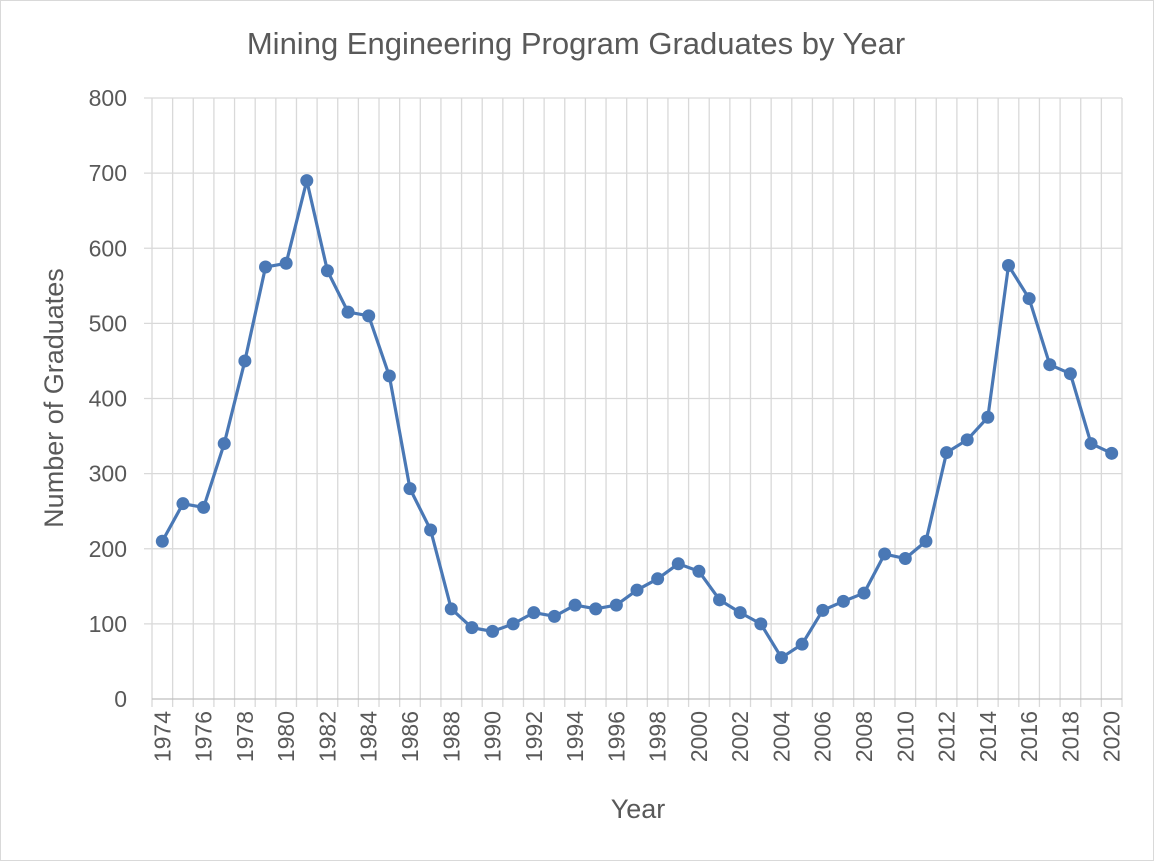 The width and height of the screenshot is (1154, 861). Describe the element at coordinates (108, 173) in the screenshot. I see `y-tick-label-700: 700` at that location.